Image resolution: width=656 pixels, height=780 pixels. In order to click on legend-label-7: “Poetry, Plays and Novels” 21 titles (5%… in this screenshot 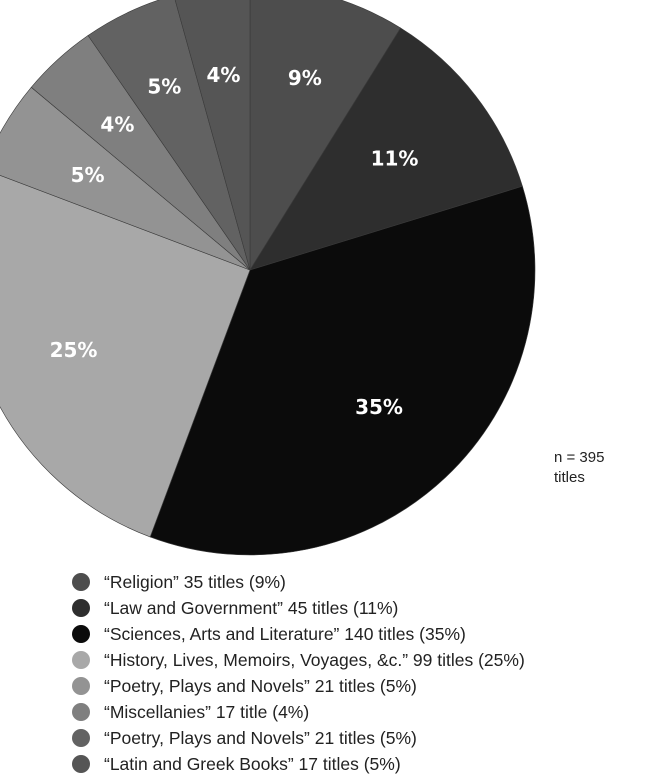, I will do `click(260, 737)`.